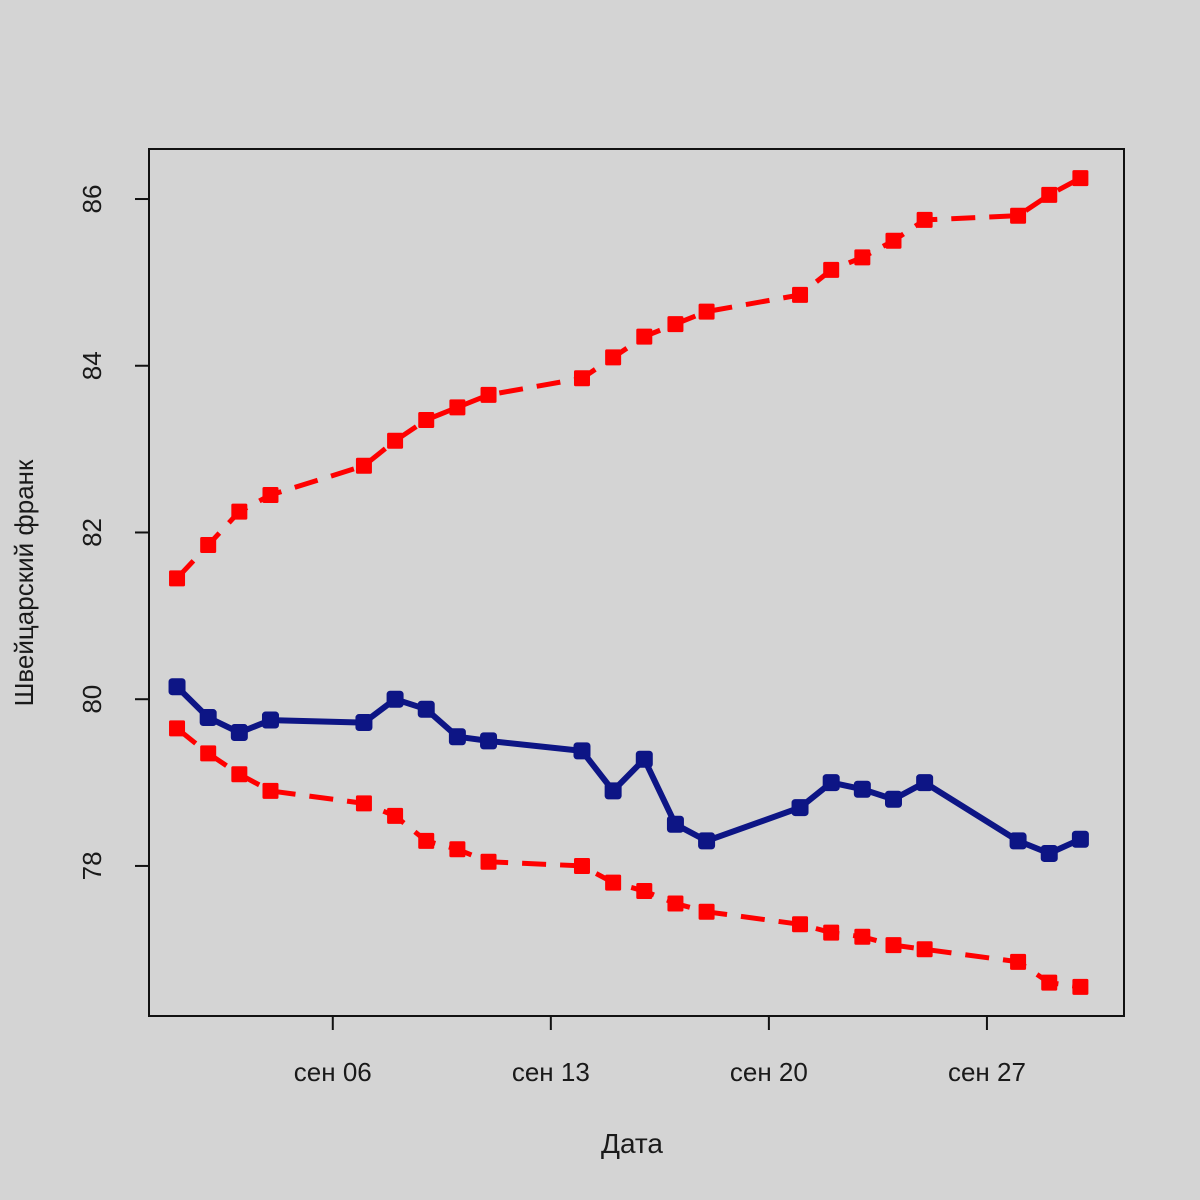 This screenshot has height=1200, width=1200. I want to click on x-tick-label: сен 13, so click(551, 1072).